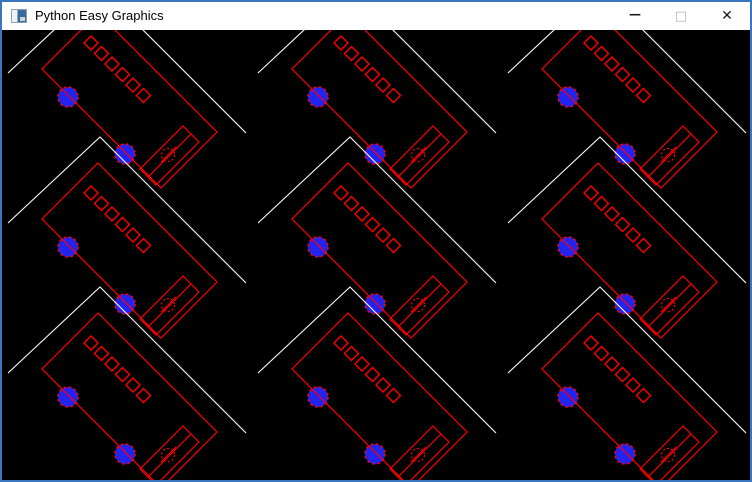 This screenshot has width=752, height=482. I want to click on app-icon, so click(19, 16).